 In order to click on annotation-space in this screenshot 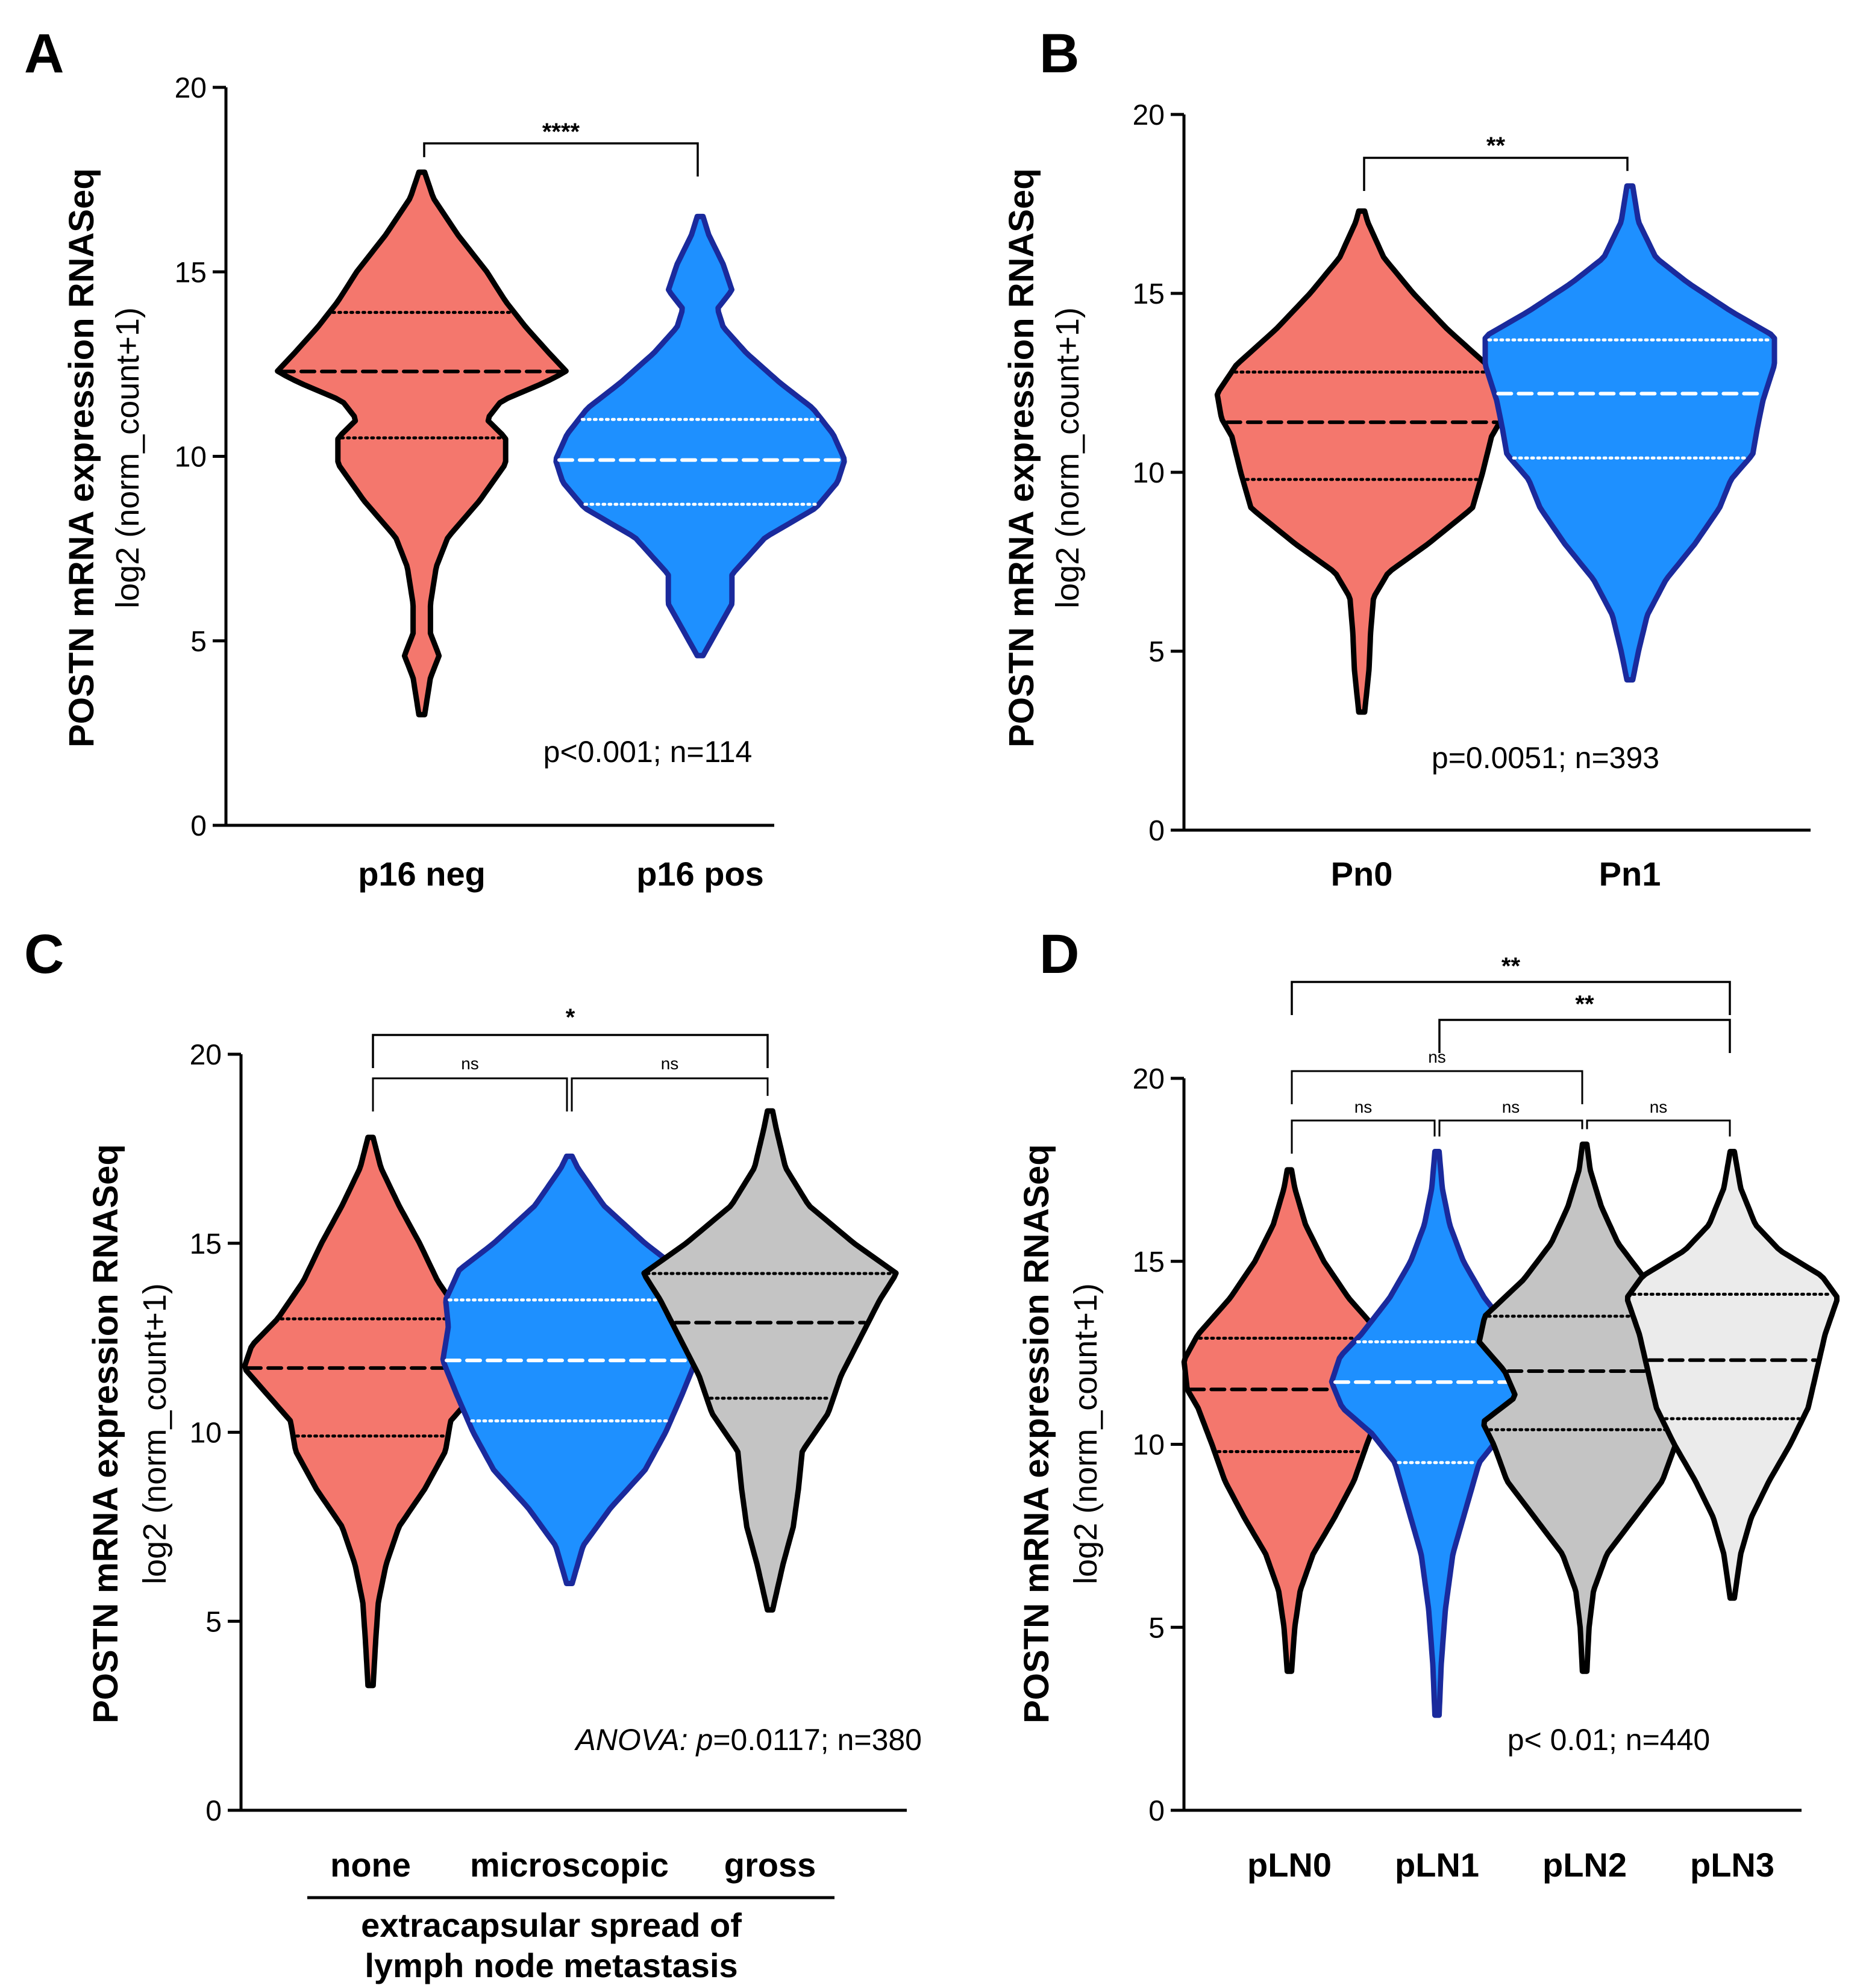, I will do `click(692, 1740)`.